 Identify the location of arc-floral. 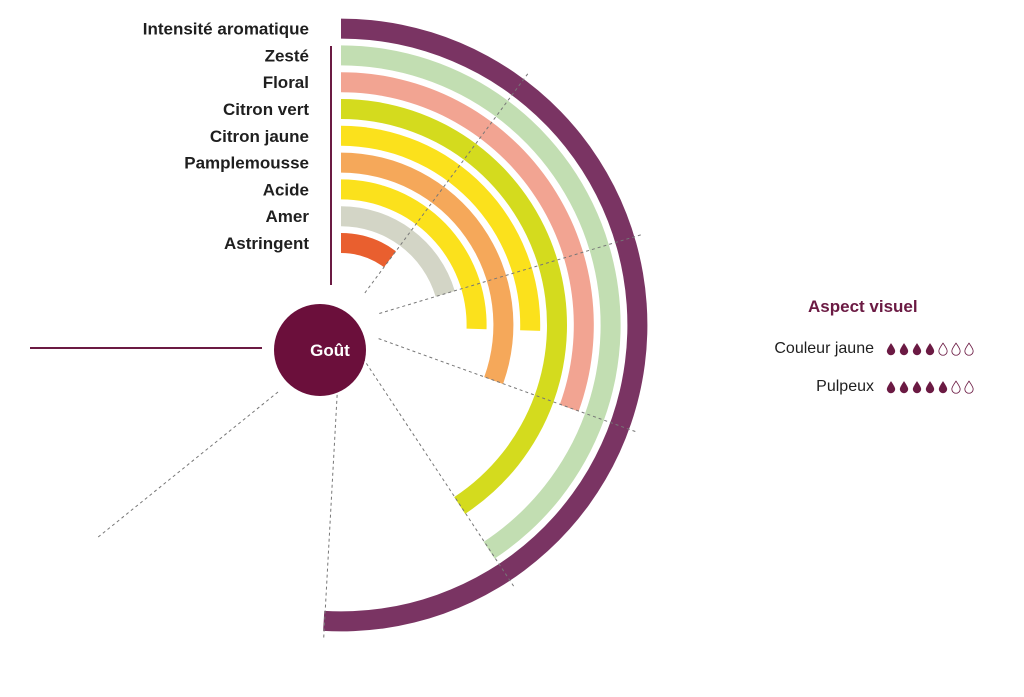
(467, 242).